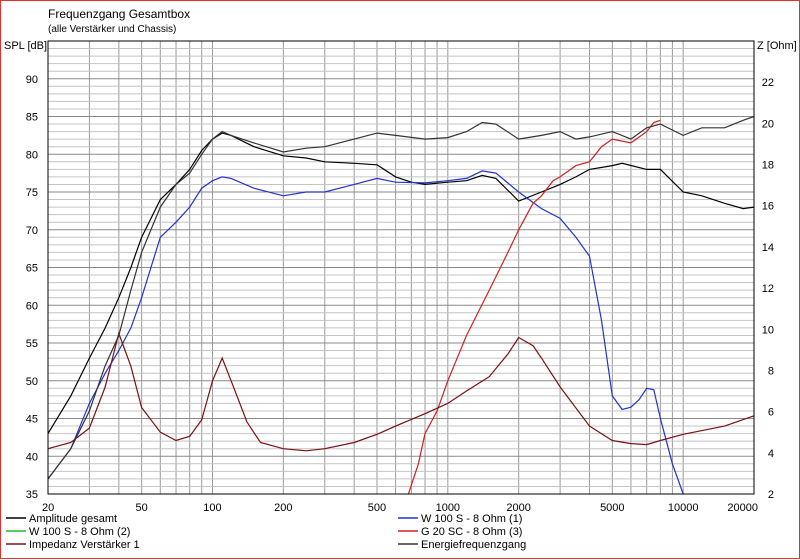 Image resolution: width=800 pixels, height=560 pixels. What do you see at coordinates (73, 519) in the screenshot?
I see `legend-label-0: Amplitude gesamt` at bounding box center [73, 519].